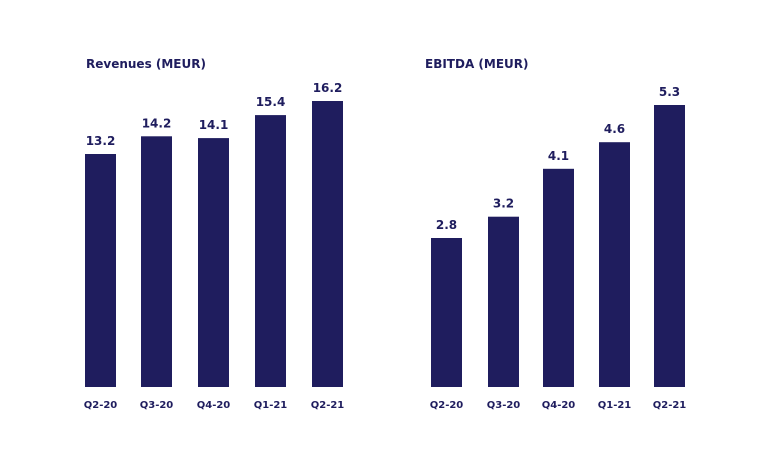 The width and height of the screenshot is (768, 468). What do you see at coordinates (446, 225) in the screenshot?
I see `ebitda-value-label: 2.8` at bounding box center [446, 225].